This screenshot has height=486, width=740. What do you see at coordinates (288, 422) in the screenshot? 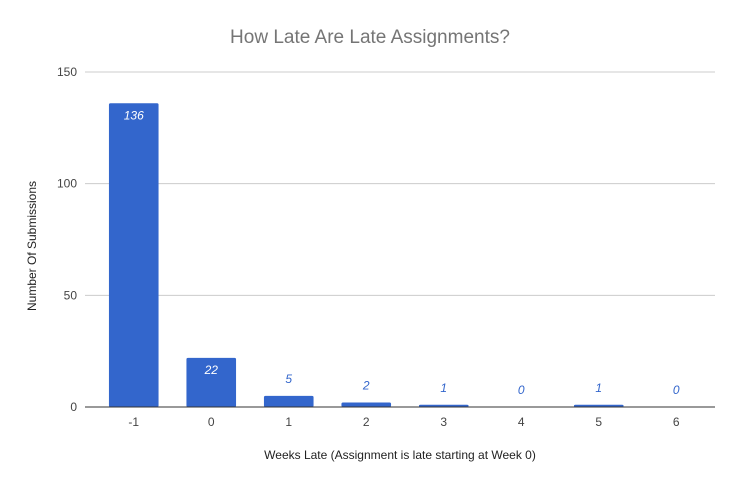
I see `x-tick-label: 1` at bounding box center [288, 422].